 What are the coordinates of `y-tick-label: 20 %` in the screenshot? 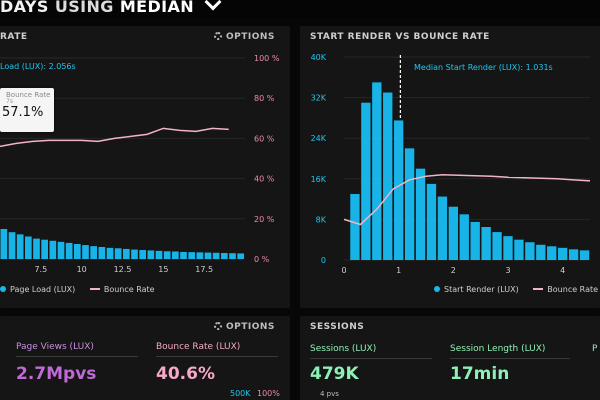 It's located at (264, 219).